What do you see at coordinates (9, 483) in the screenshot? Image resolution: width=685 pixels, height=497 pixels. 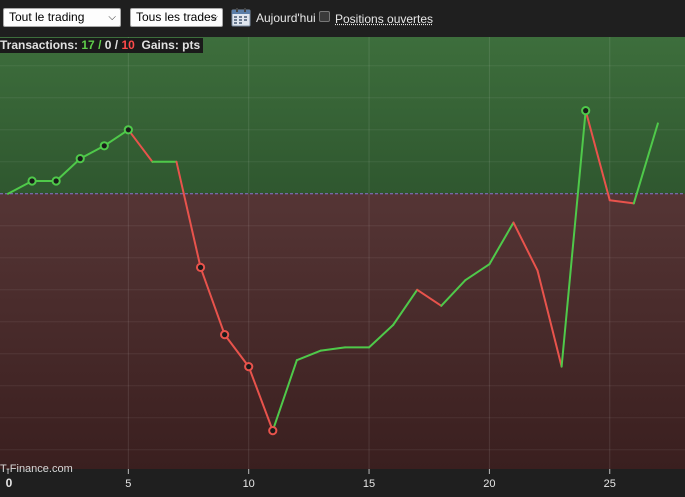 I see `x-tick-label: 0` at bounding box center [9, 483].